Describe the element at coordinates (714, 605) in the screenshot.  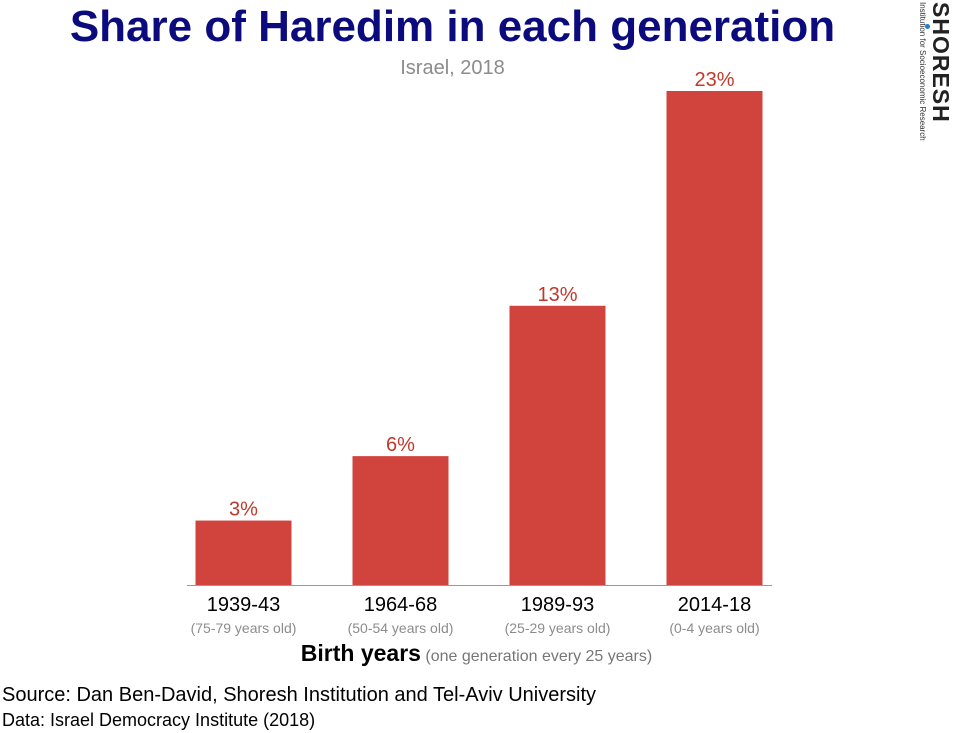
I see `x-tick-label: 2014-18` at that location.